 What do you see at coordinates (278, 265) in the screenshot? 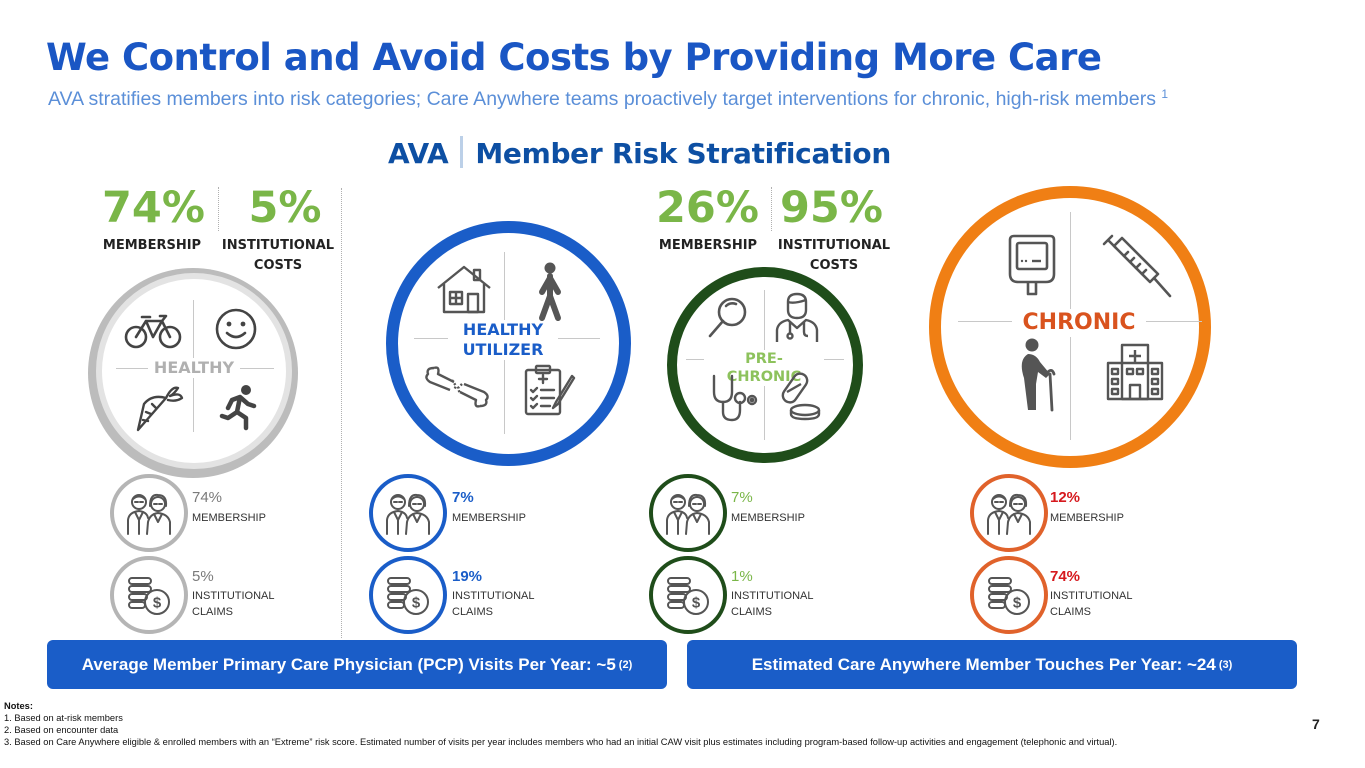
I see `low-risk-cost-label-line2: COSTS` at bounding box center [278, 265].